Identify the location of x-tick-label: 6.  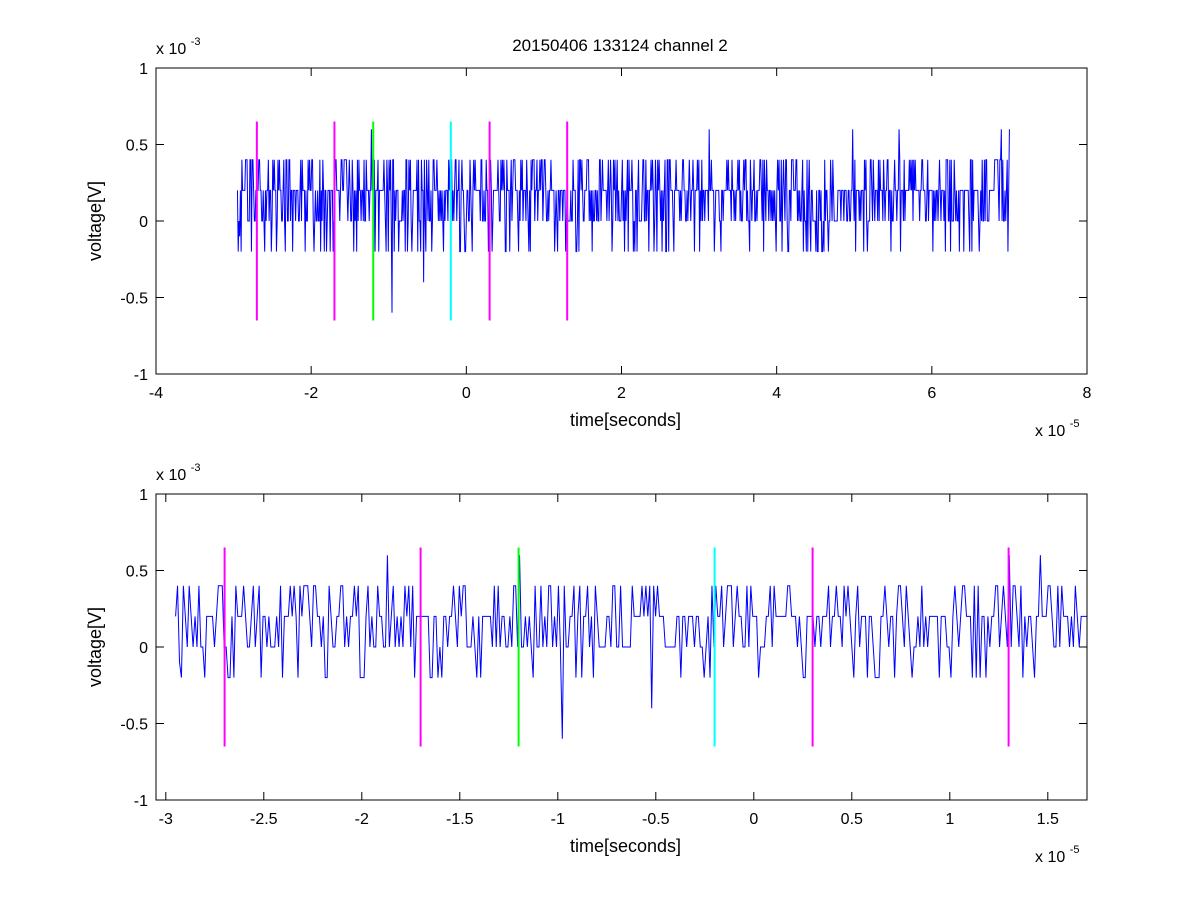
(931, 393).